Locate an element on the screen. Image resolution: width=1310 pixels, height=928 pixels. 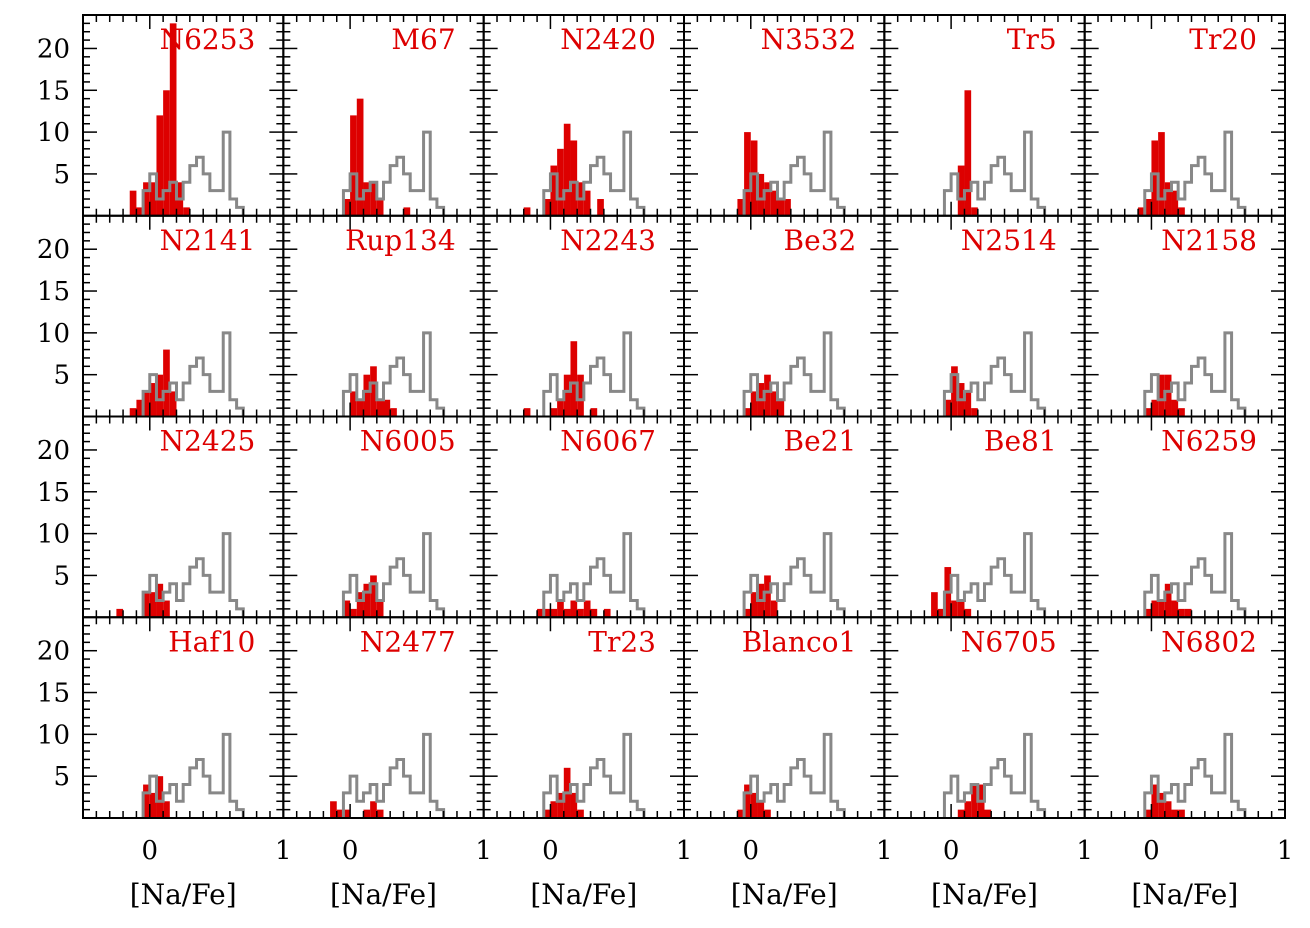
panel-n6705: N6705 is located at coordinates (984, 717).